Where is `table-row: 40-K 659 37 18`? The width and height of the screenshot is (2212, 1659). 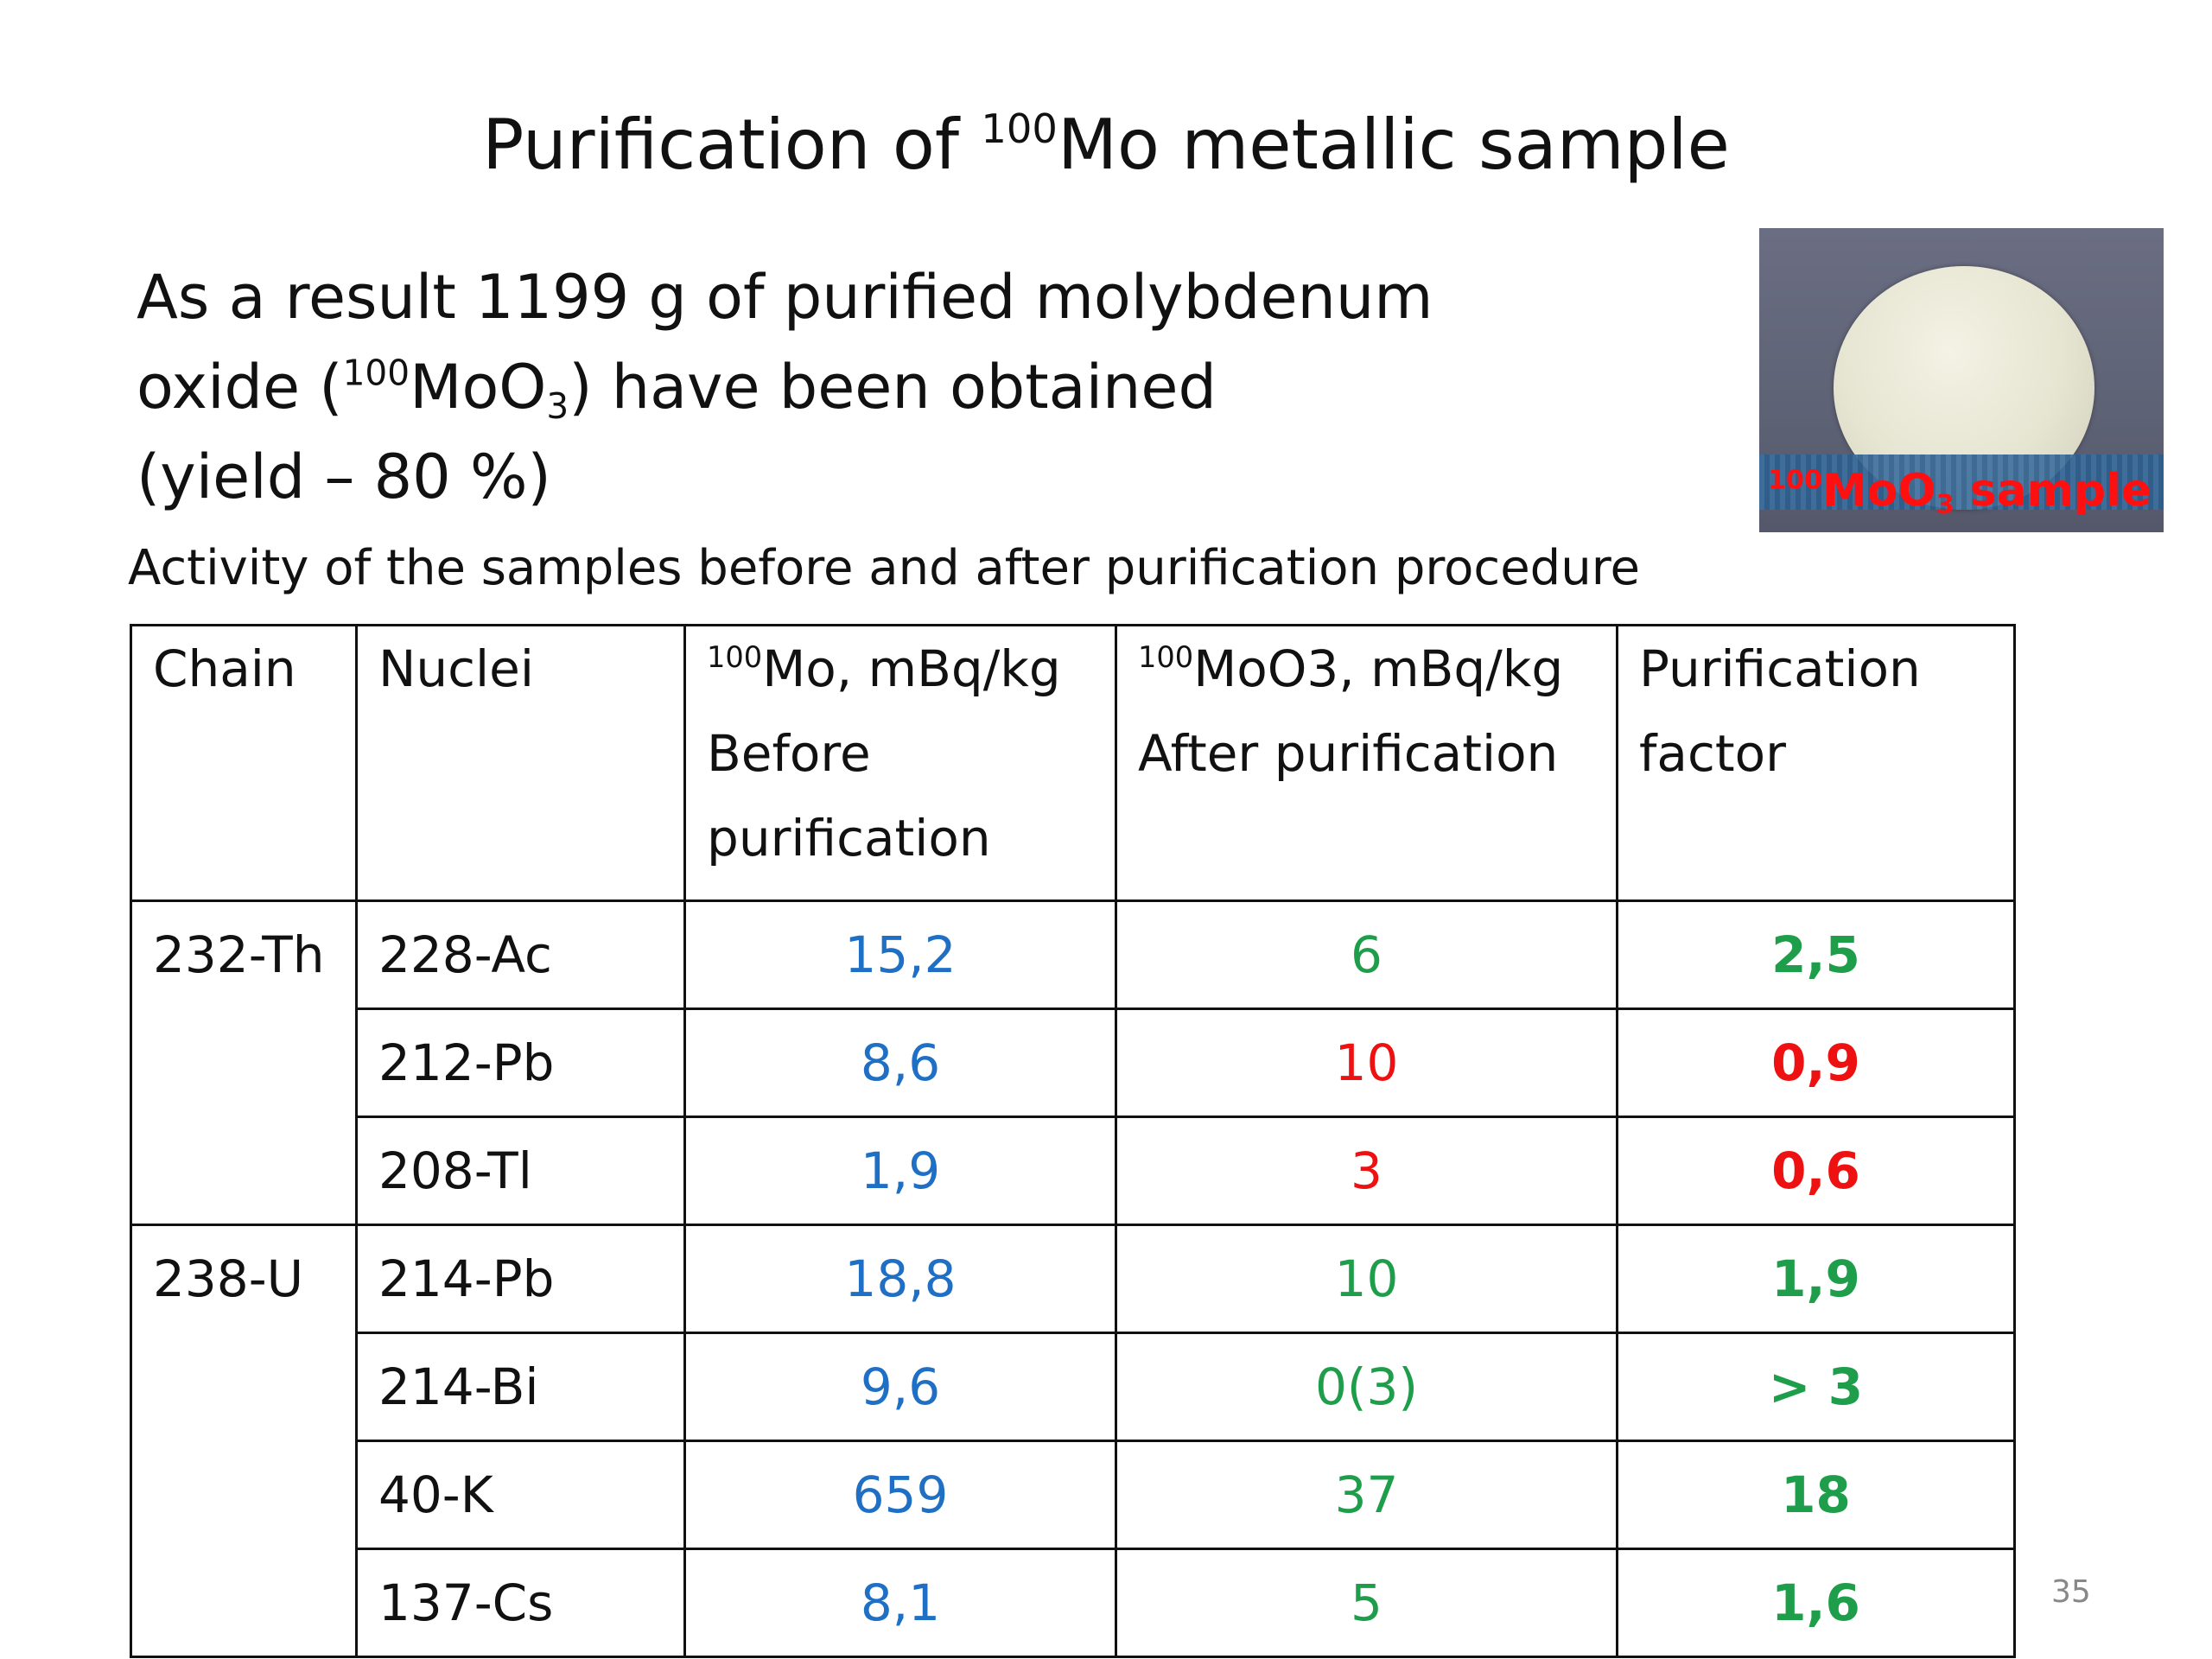
table-row: 40-K 659 37 18 is located at coordinates (1073, 1495).